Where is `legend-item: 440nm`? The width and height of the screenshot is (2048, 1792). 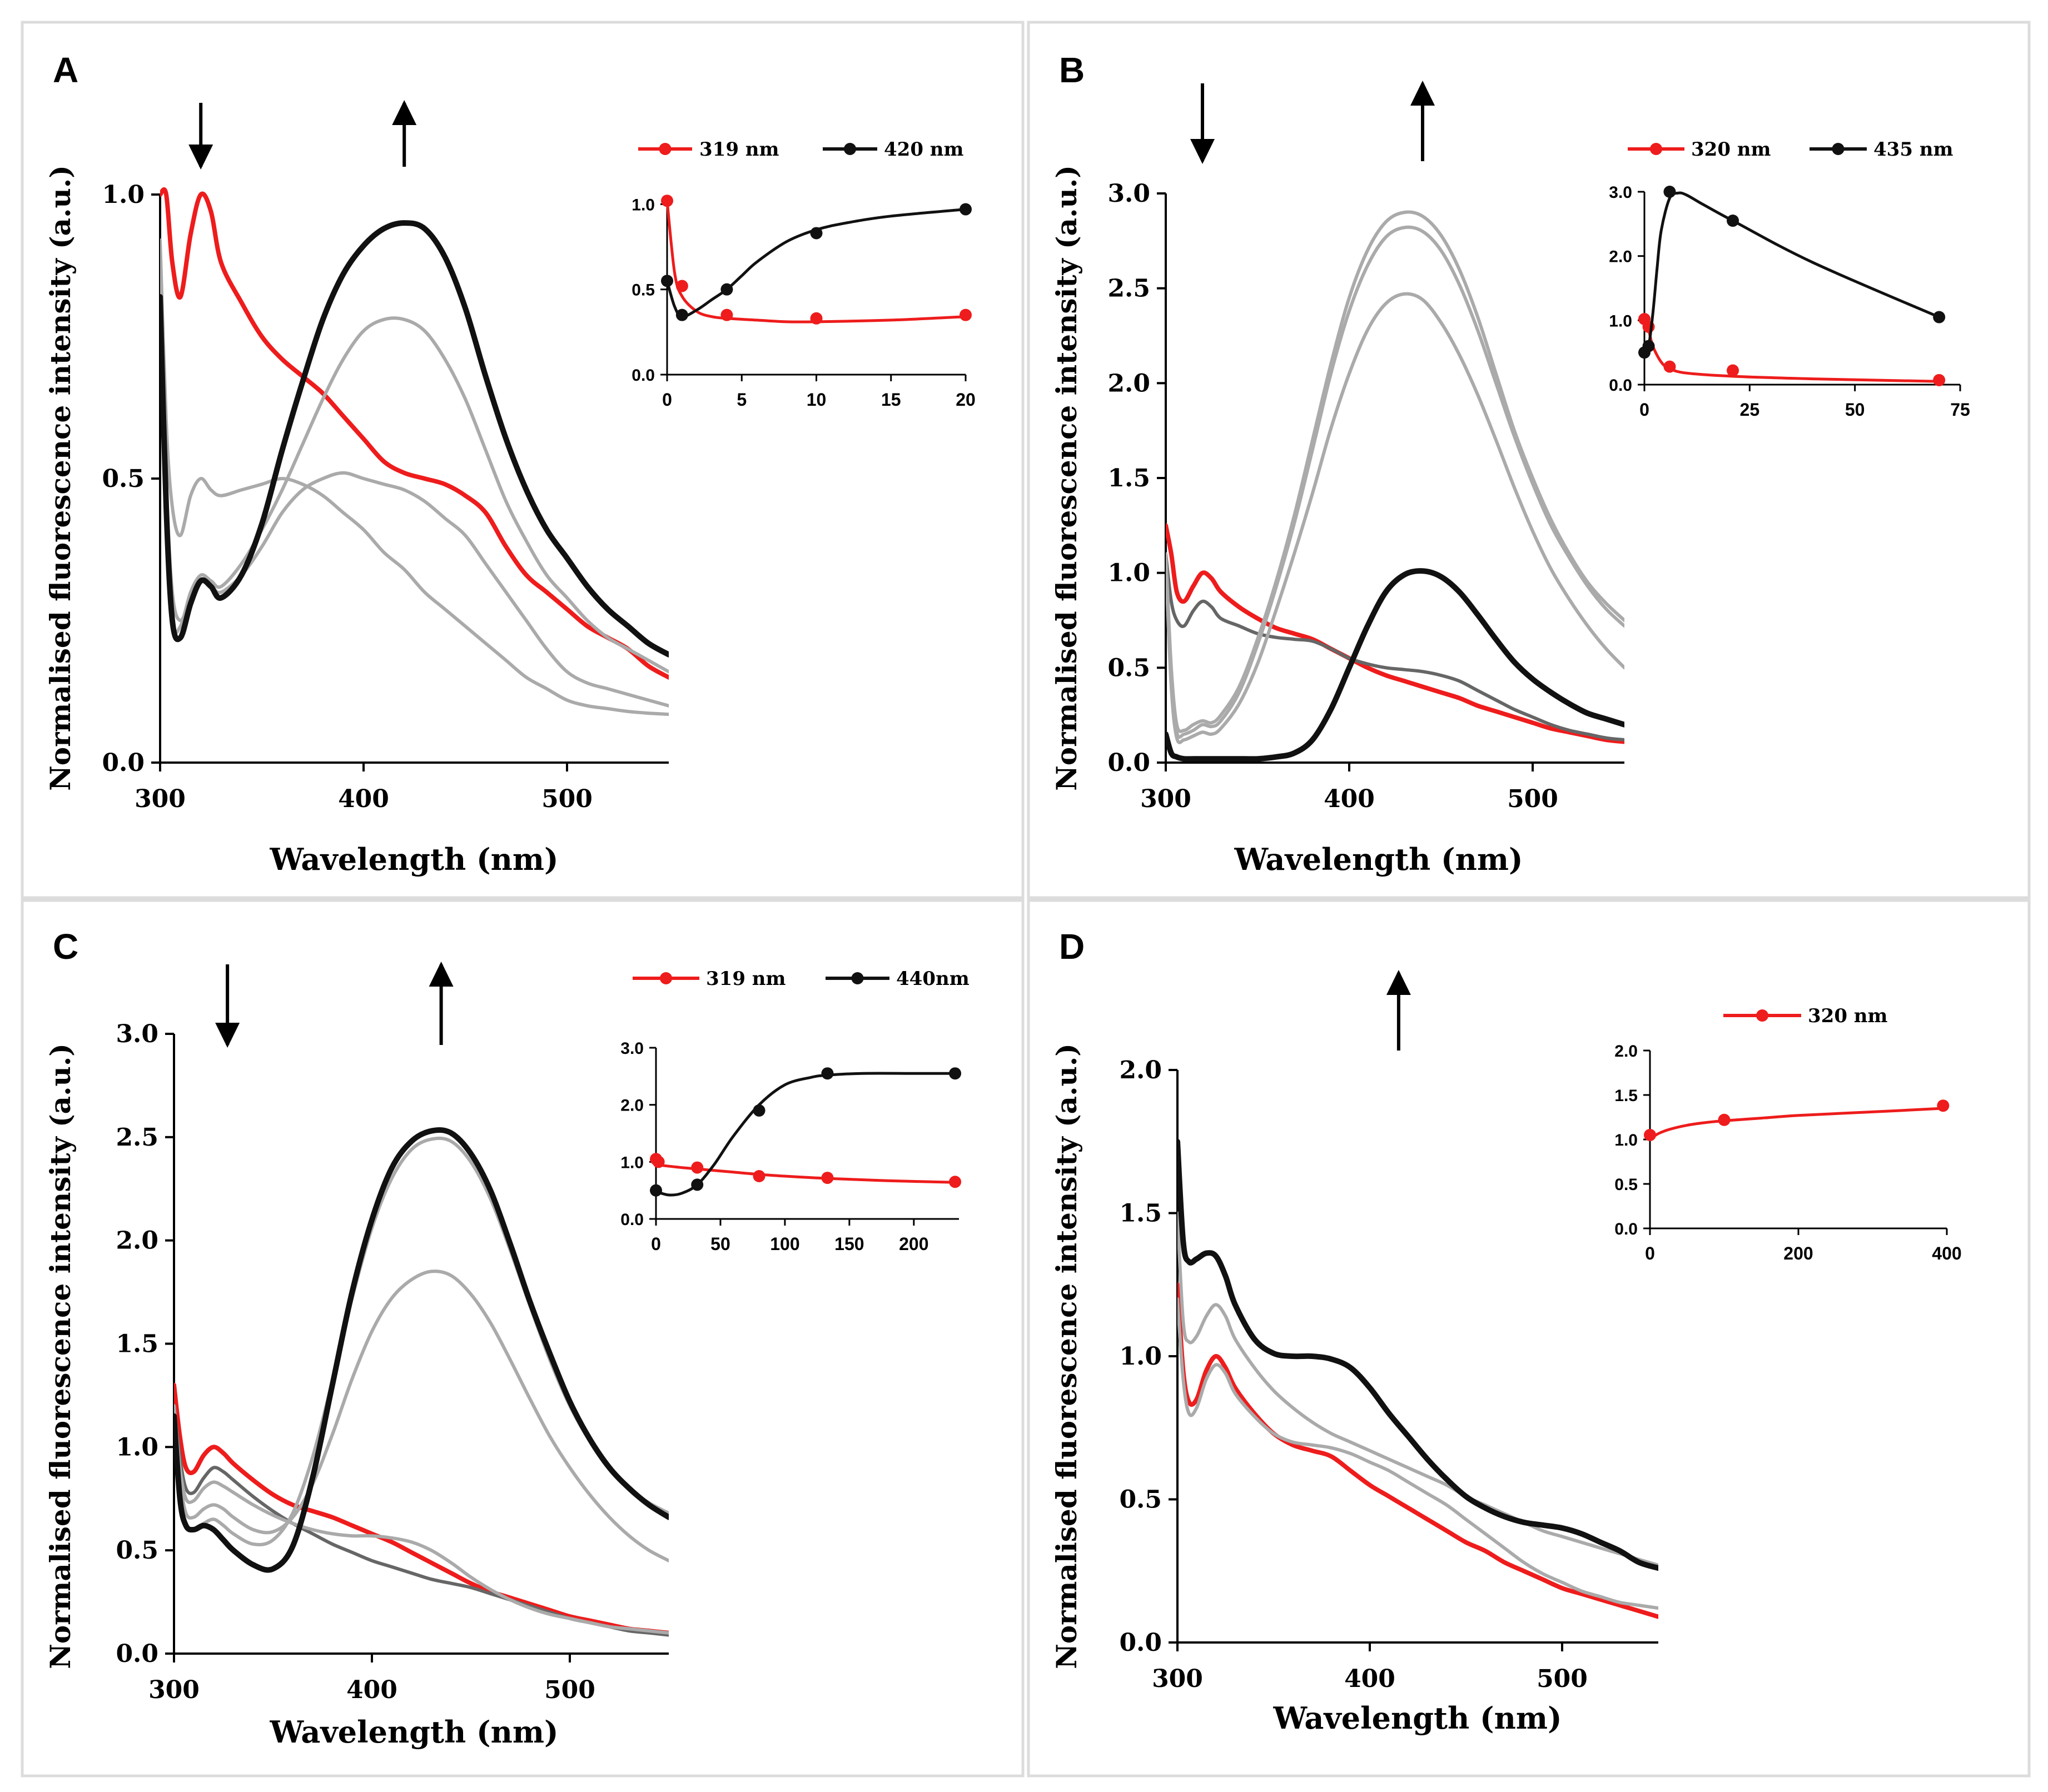
legend-item: 440nm is located at coordinates (898, 979).